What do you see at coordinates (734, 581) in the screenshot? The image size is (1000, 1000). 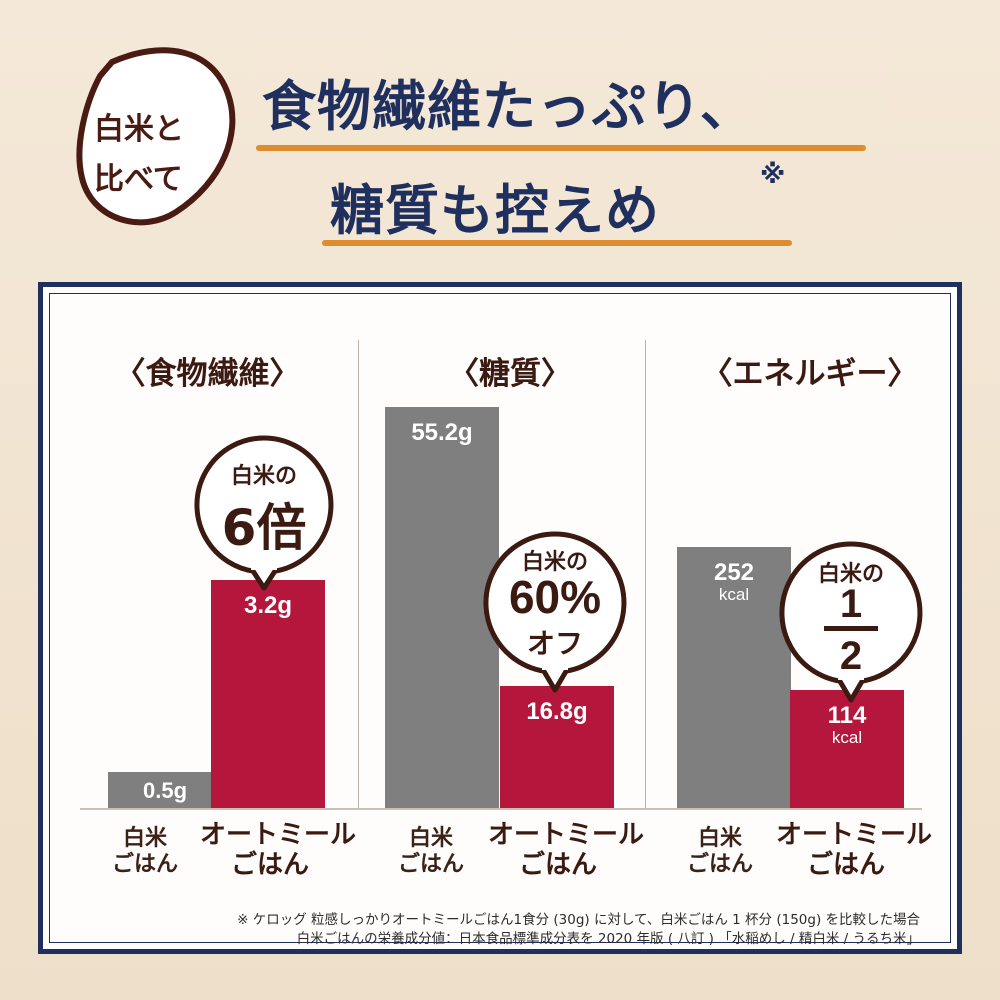 I see `data-label-energy-rice: 252 kcal` at bounding box center [734, 581].